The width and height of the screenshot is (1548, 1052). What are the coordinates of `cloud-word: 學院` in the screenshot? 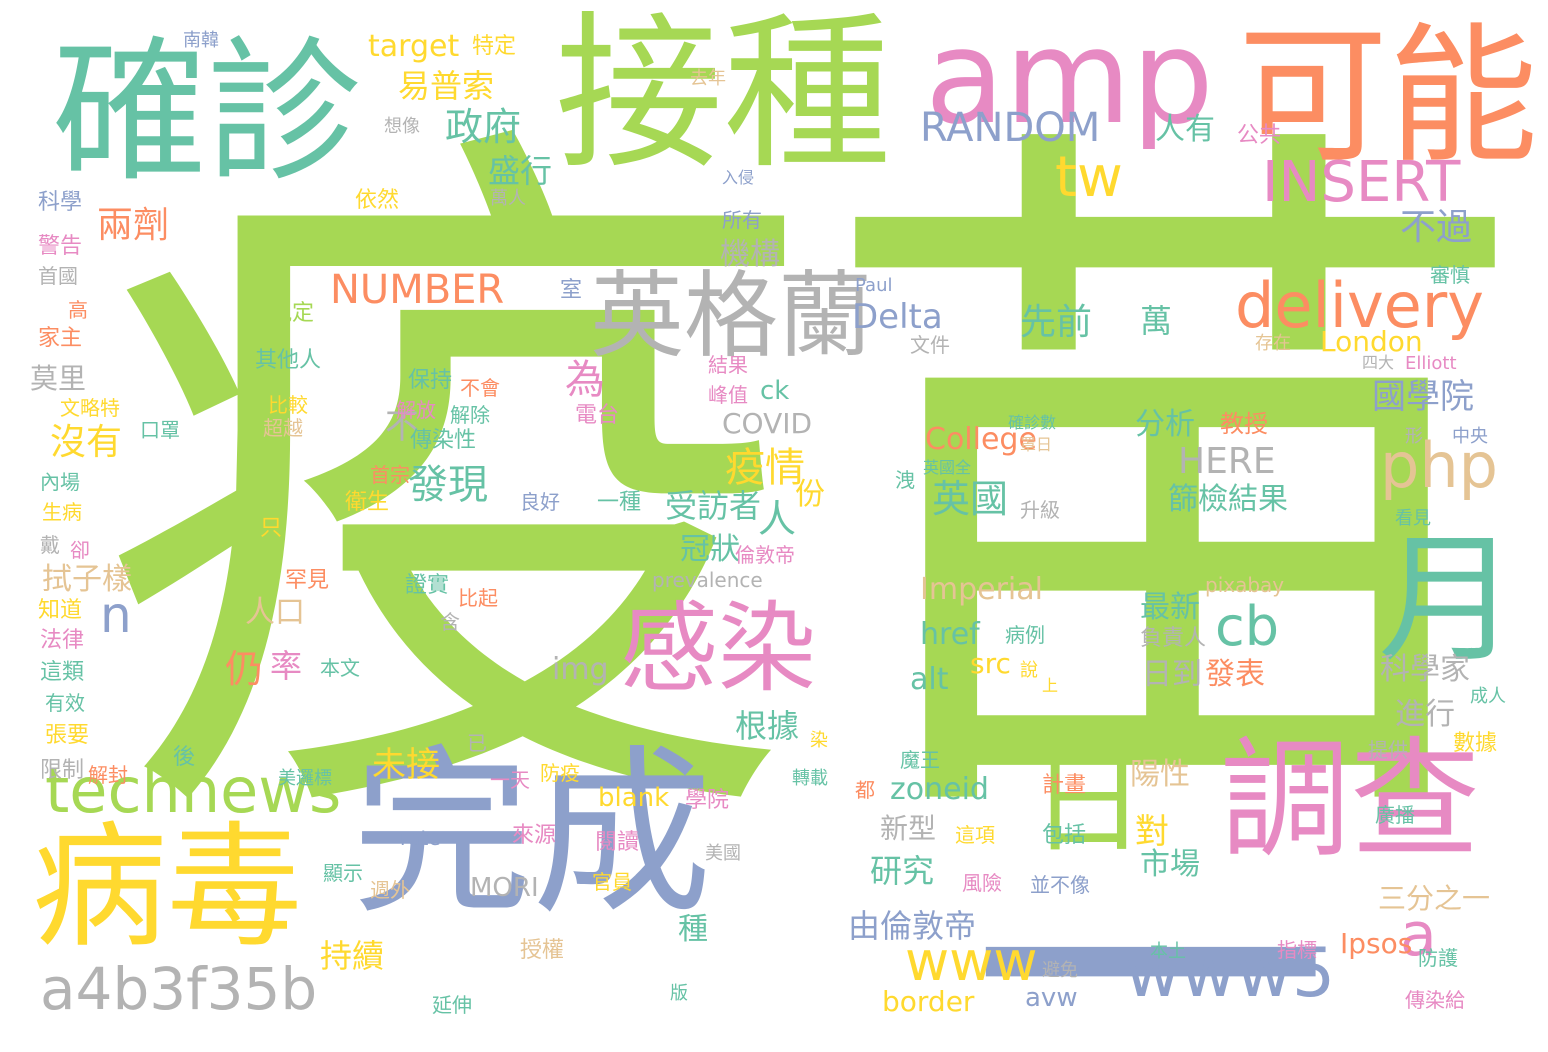 It's located at (707, 800).